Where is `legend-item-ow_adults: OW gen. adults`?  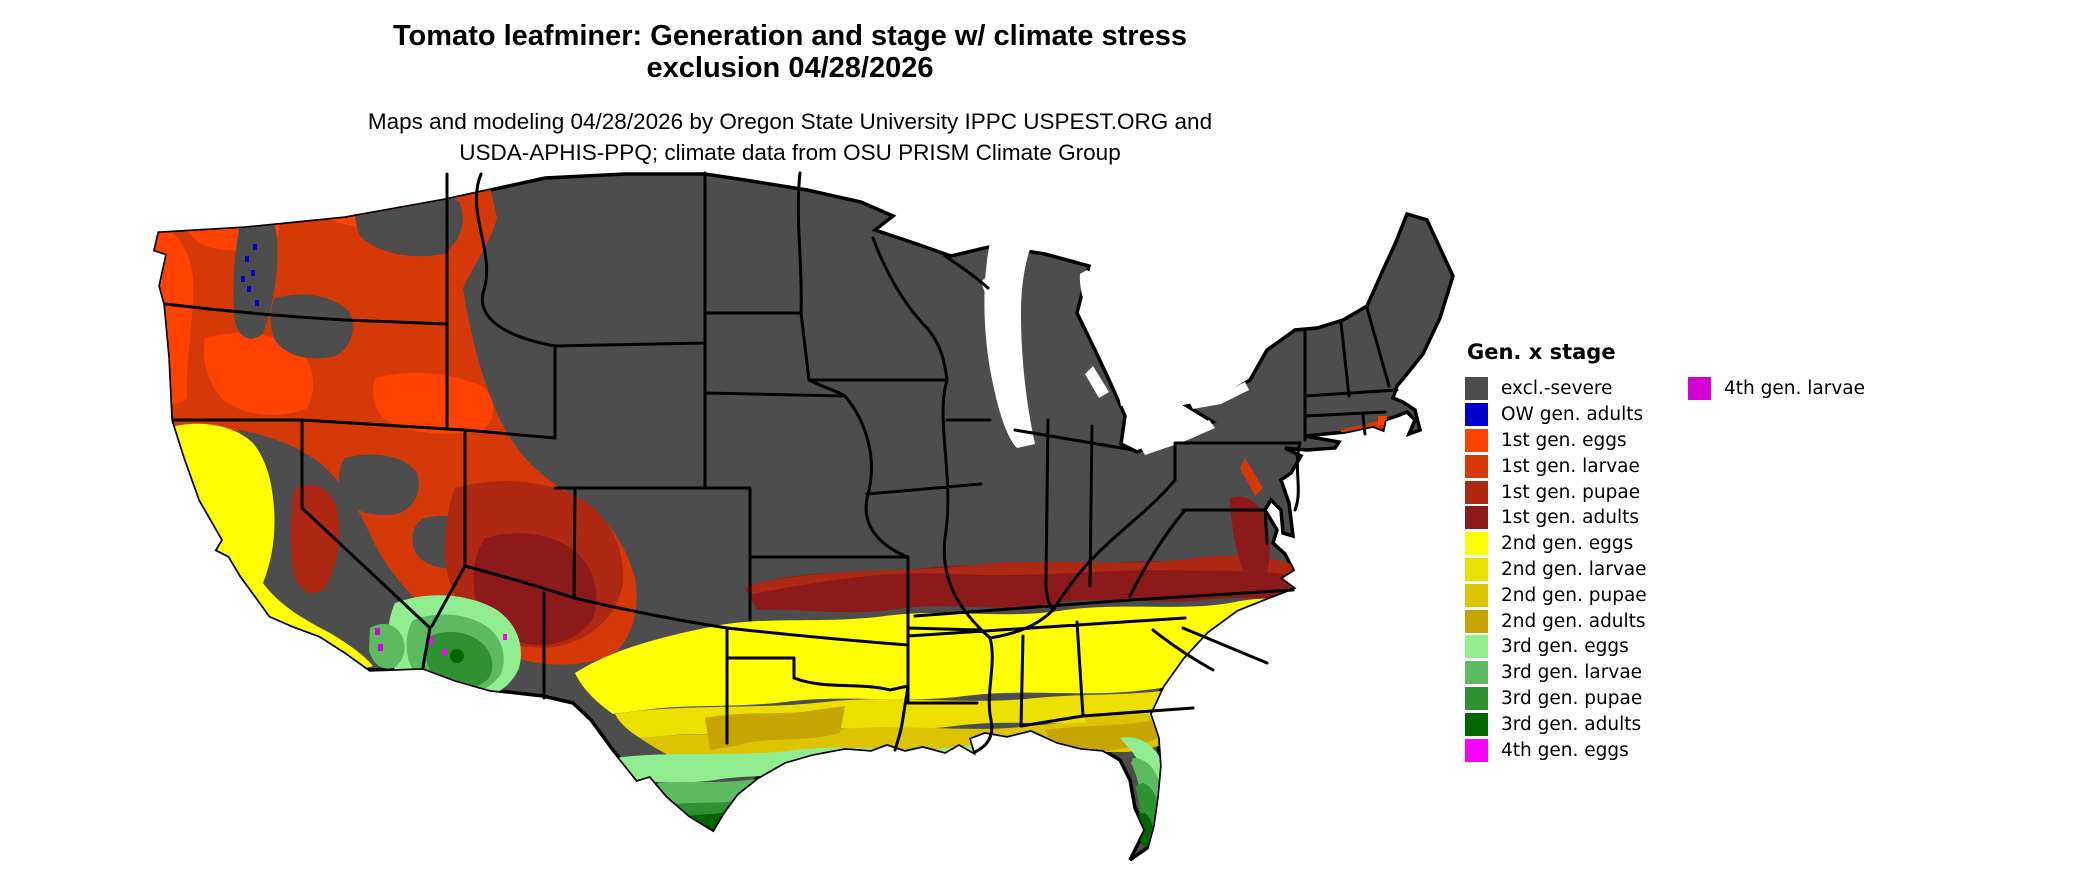
legend-item-ow_adults: OW gen. adults is located at coordinates (1556, 415).